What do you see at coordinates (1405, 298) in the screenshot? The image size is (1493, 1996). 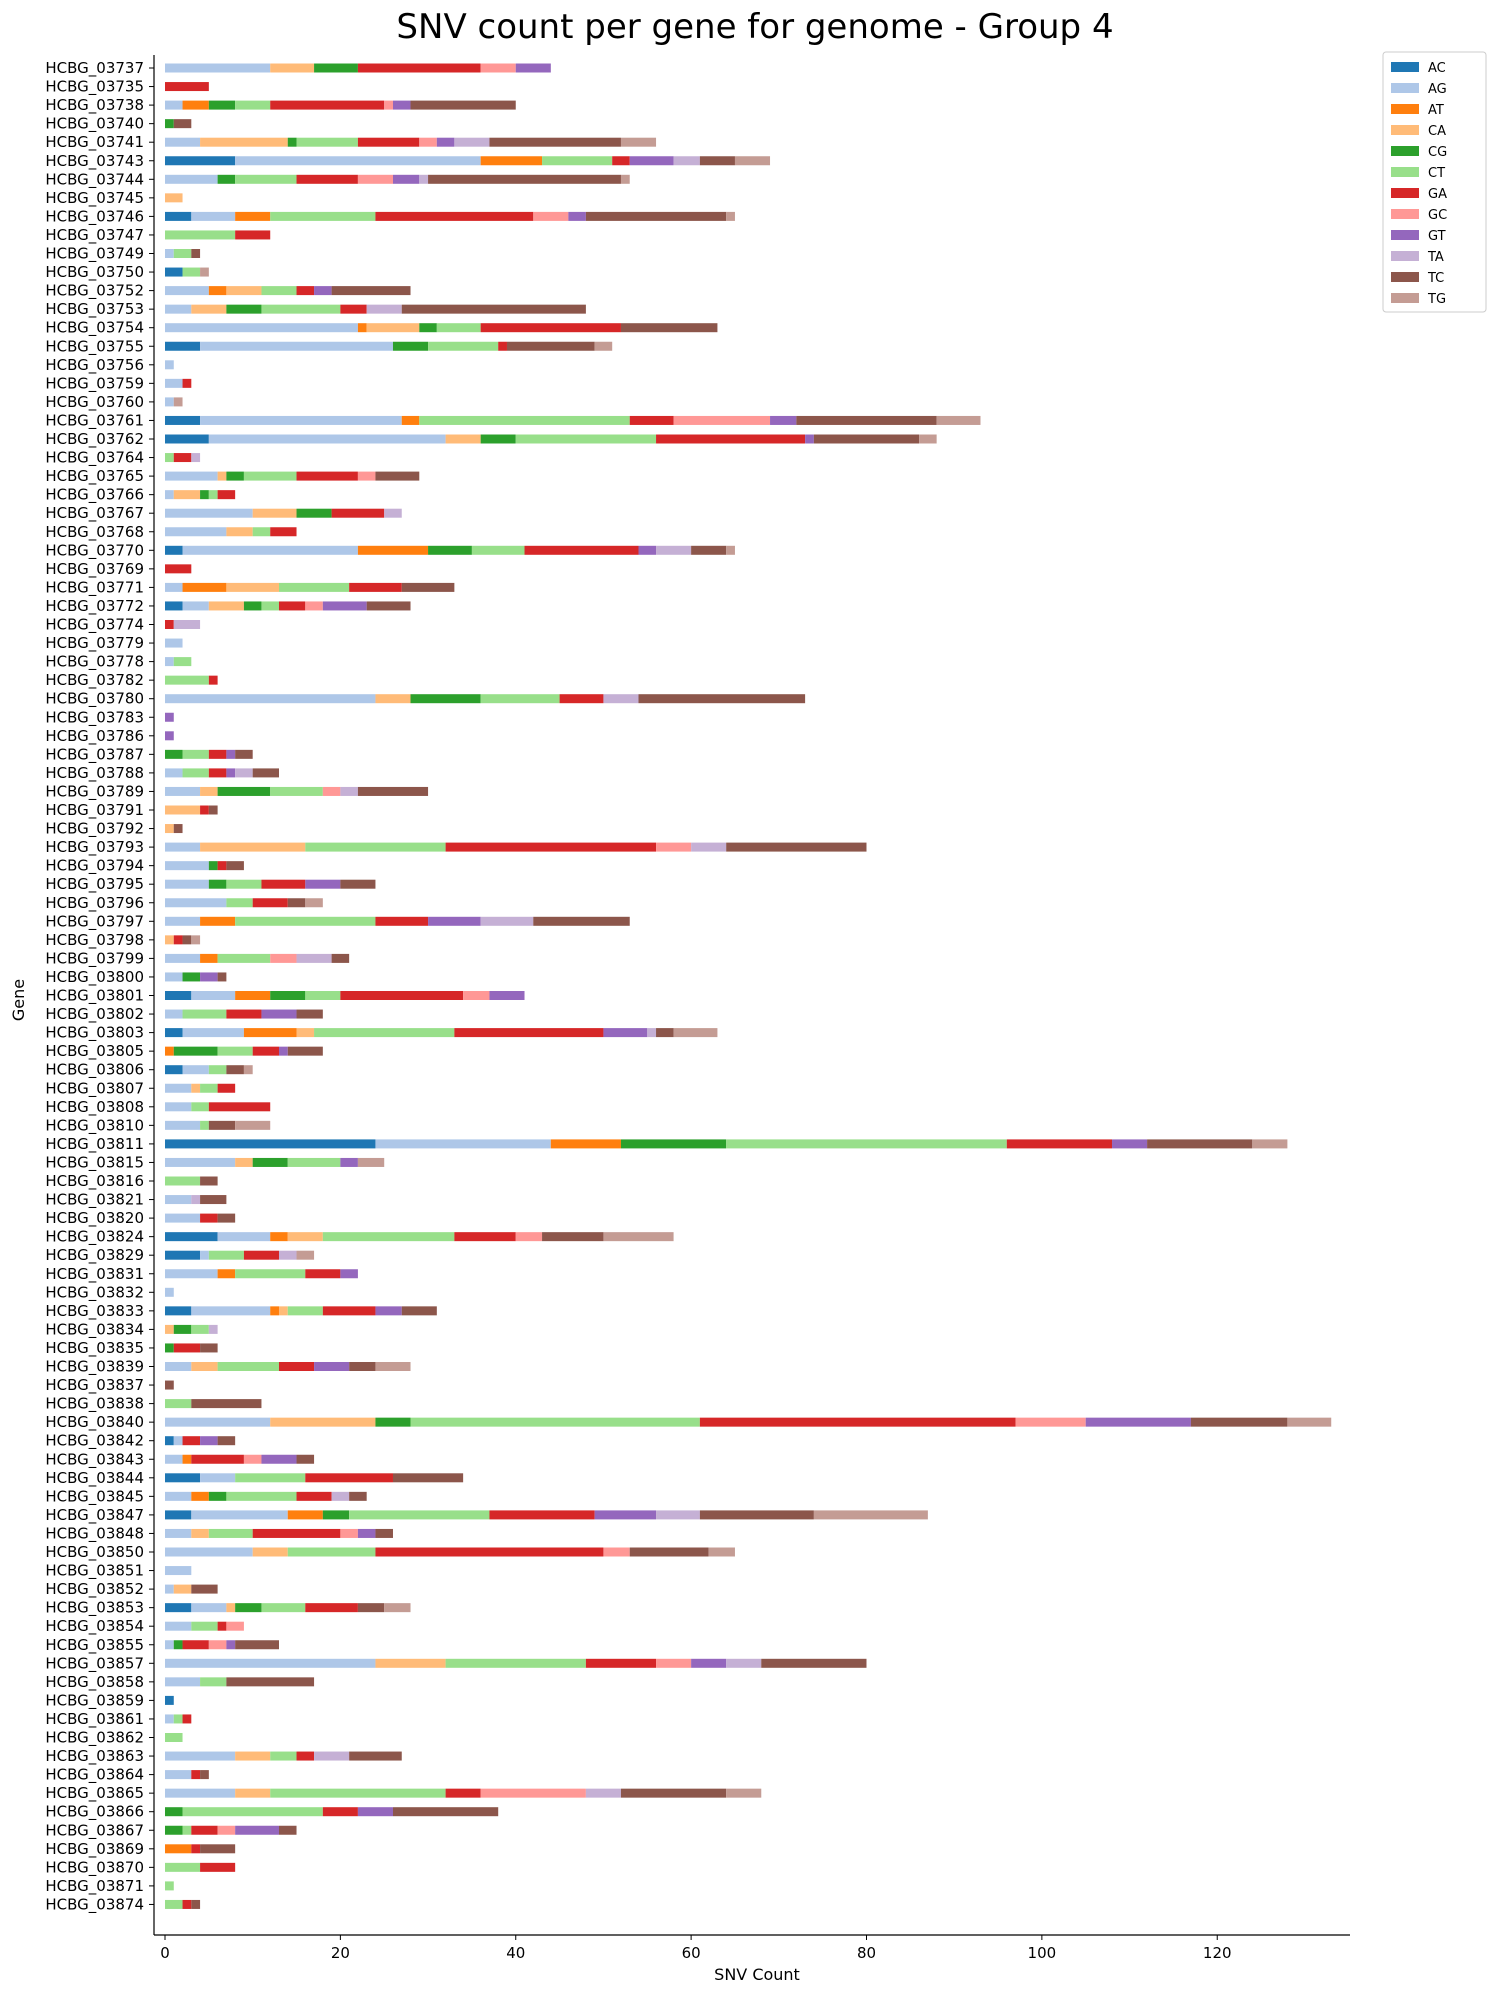 I see `legend-swatch-tg` at bounding box center [1405, 298].